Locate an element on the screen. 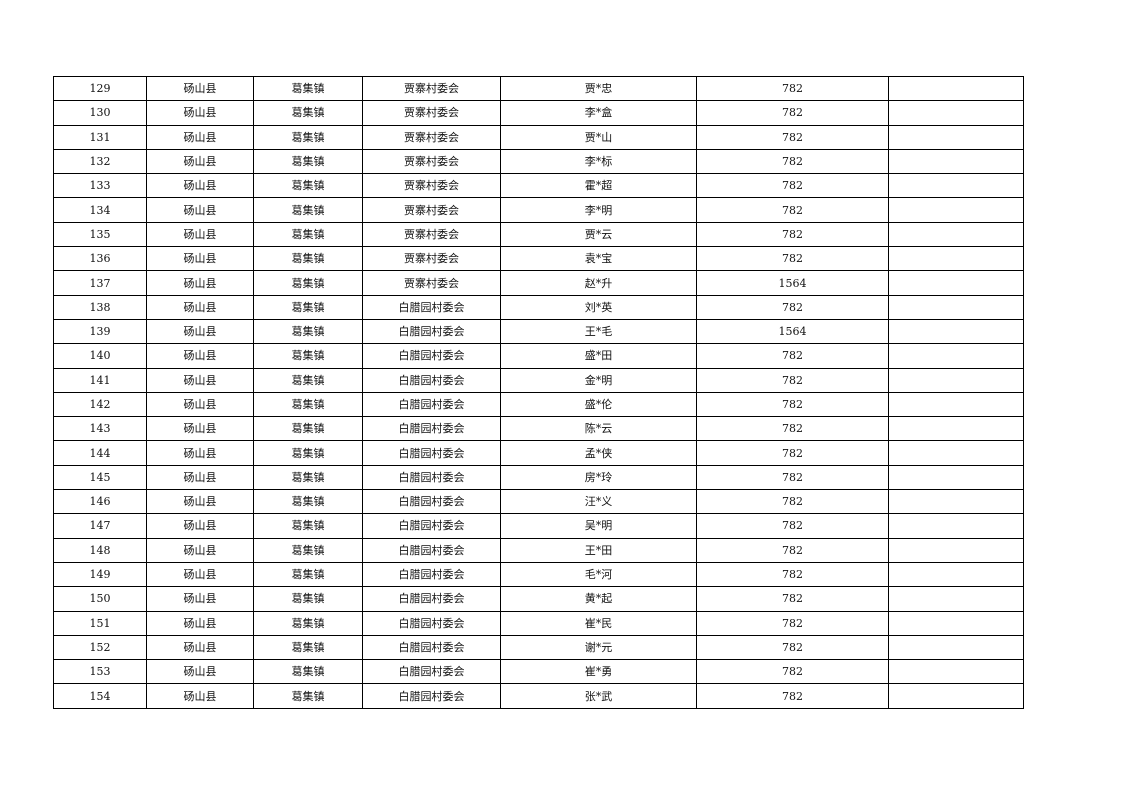 Image resolution: width=1122 pixels, height=793 pixels. cell-row-number: 152 is located at coordinates (100, 647).